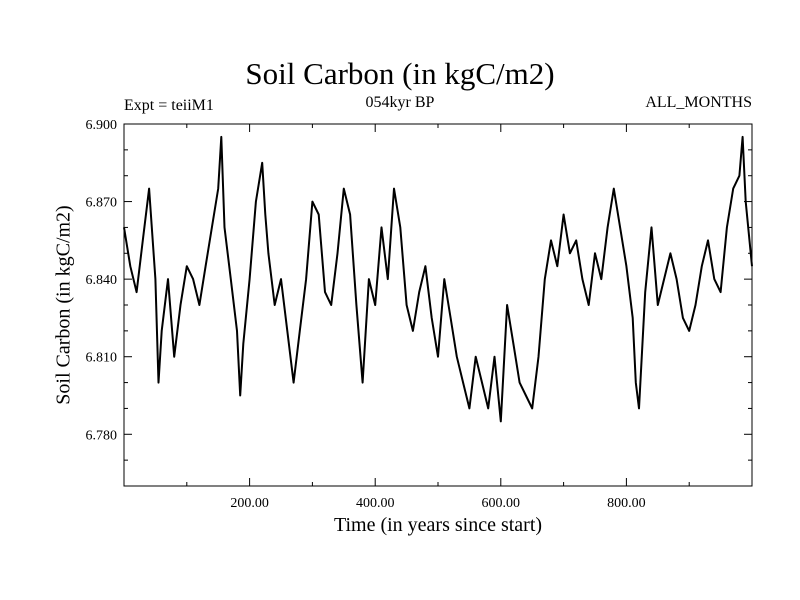  Describe the element at coordinates (698, 102) in the screenshot. I see `months-label: ALL_MONTHS` at that location.